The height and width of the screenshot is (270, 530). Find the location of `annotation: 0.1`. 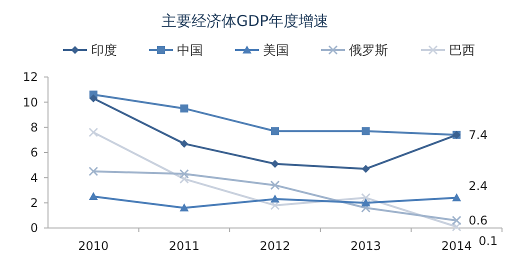

annotation: 0.1 is located at coordinates (488, 241).